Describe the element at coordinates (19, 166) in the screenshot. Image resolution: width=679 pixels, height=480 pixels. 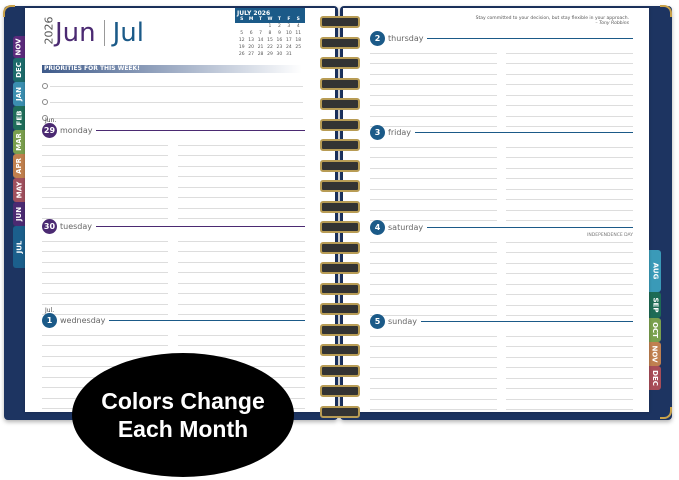
I see `month-tab-apr: APR` at that location.